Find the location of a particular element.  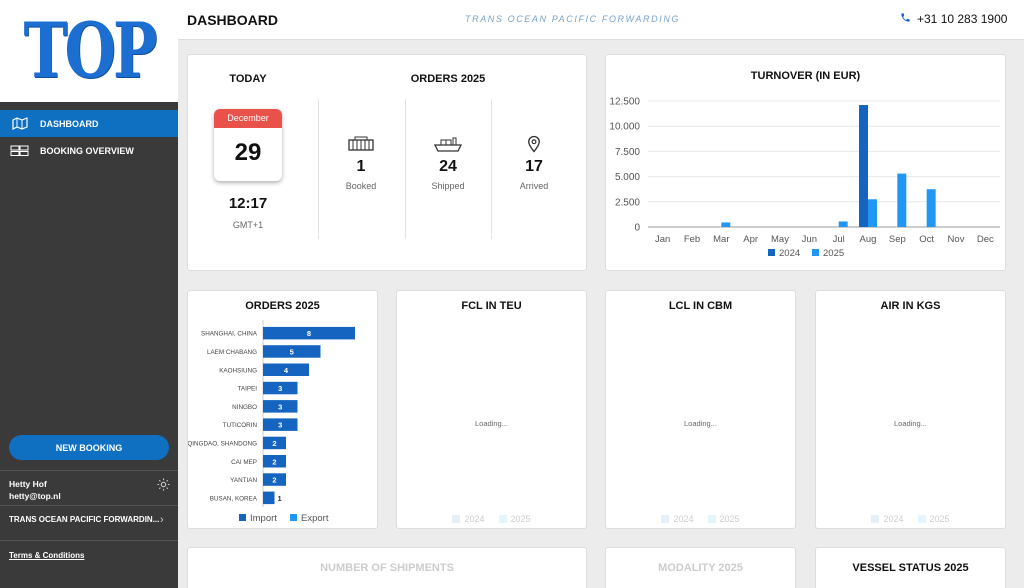

x-tick-label: Apr is located at coordinates (750, 239).